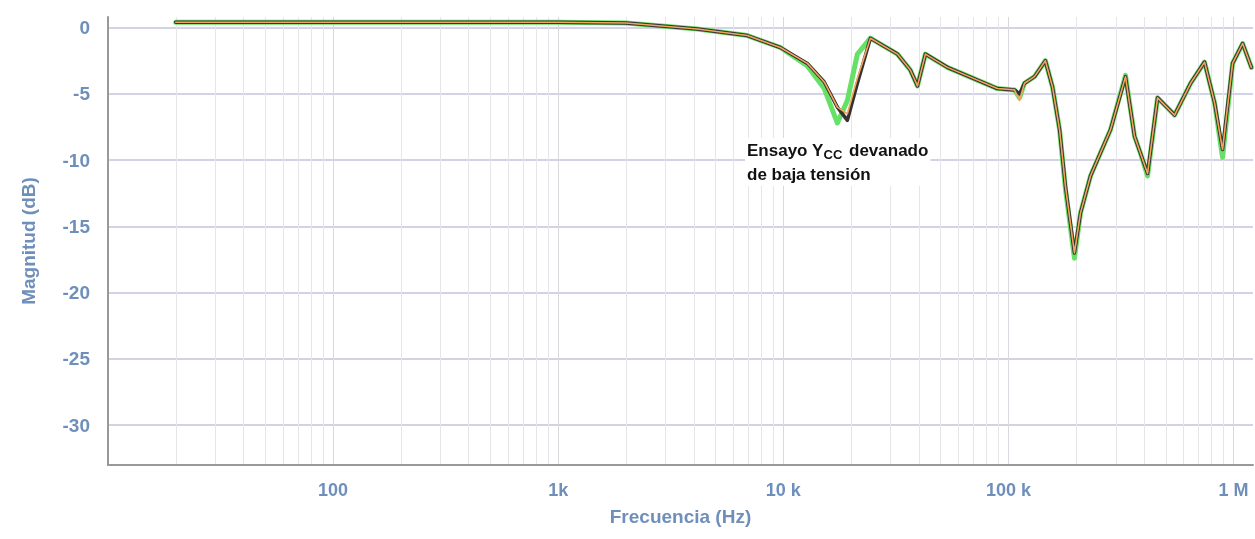  I want to click on x-tick-label: 1 M, so click(1233, 490).